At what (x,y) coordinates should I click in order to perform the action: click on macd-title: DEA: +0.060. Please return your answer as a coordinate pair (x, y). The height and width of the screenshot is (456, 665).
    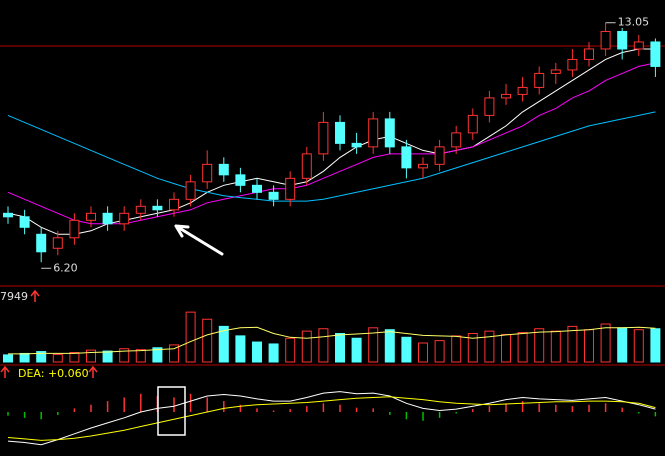
    Looking at the image, I should click on (53, 373).